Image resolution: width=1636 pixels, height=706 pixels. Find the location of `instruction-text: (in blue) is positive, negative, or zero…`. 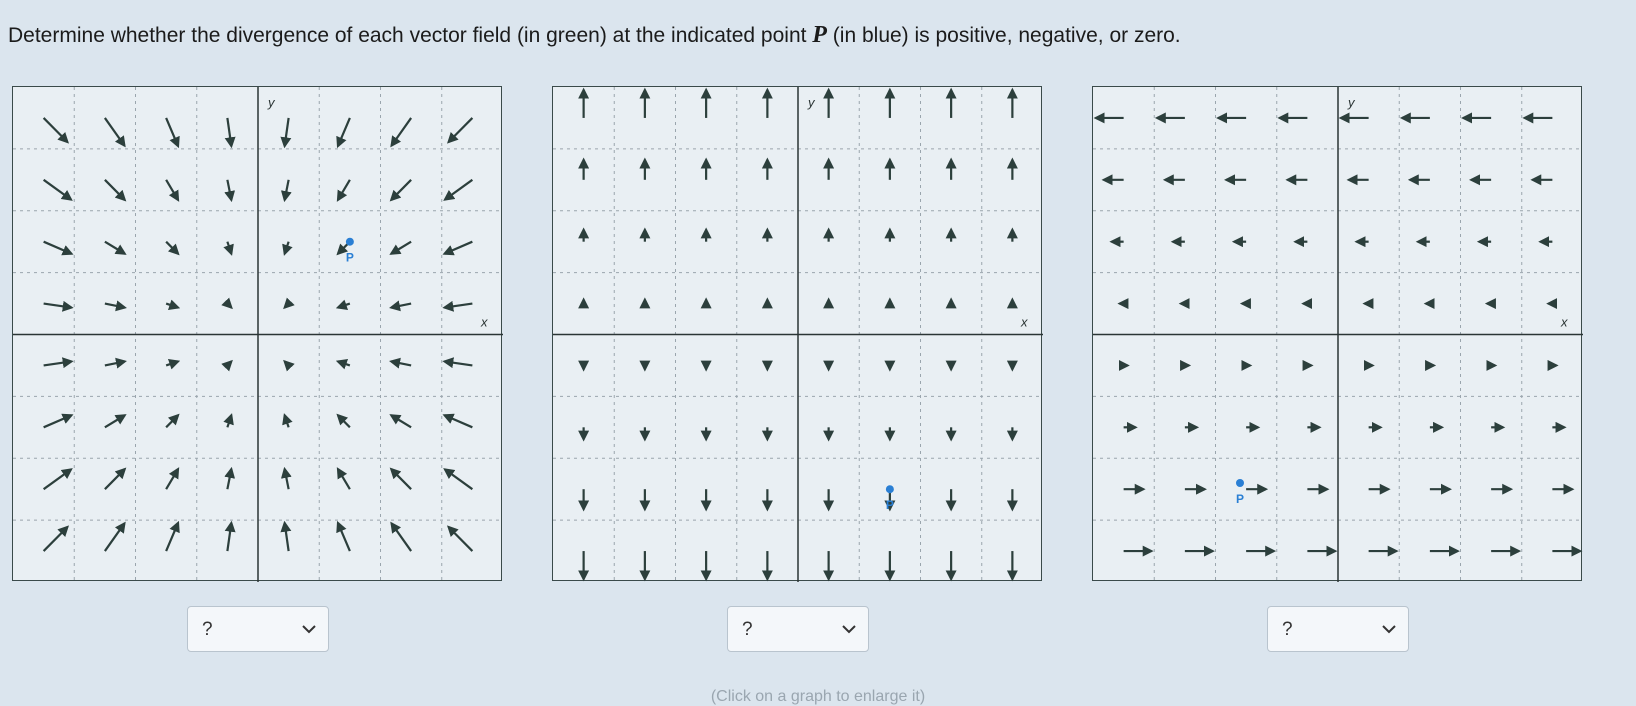

instruction-text: (in blue) is positive, negative, or zero… is located at coordinates (1003, 35).